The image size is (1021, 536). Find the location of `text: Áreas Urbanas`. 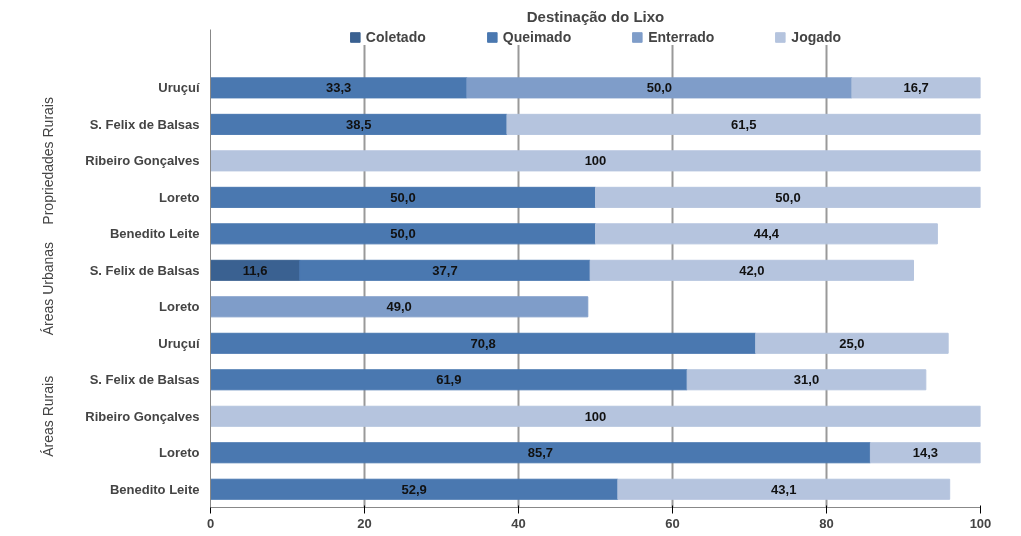

text: Áreas Urbanas is located at coordinates (48, 288).